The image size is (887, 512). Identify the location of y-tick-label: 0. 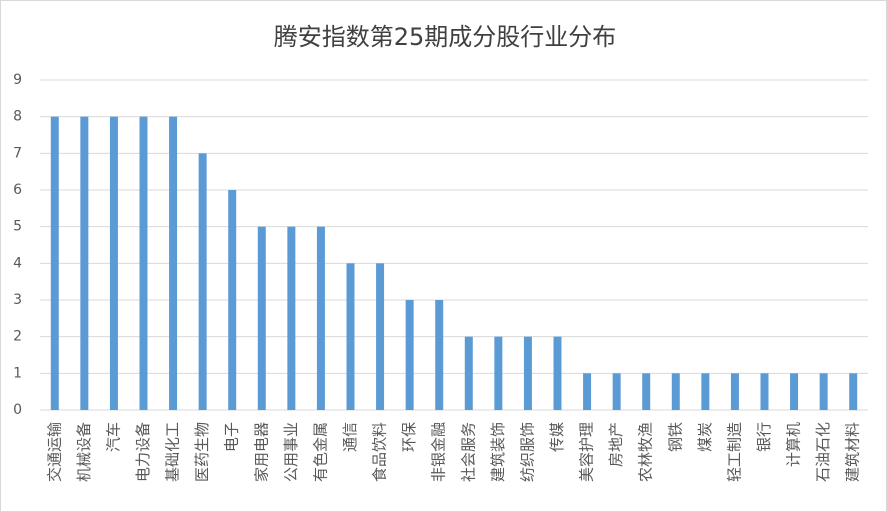
(17, 410).